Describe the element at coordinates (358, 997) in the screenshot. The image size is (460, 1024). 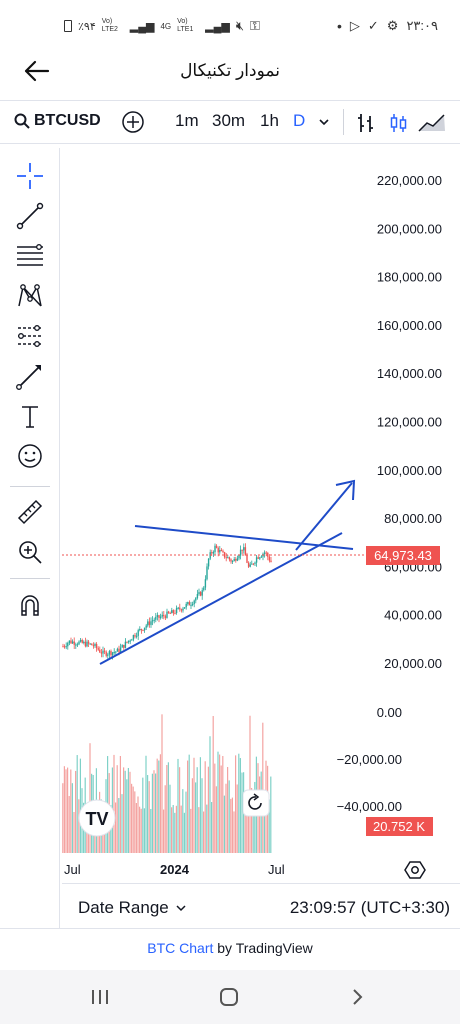
I see `chevron-right-icon` at that location.